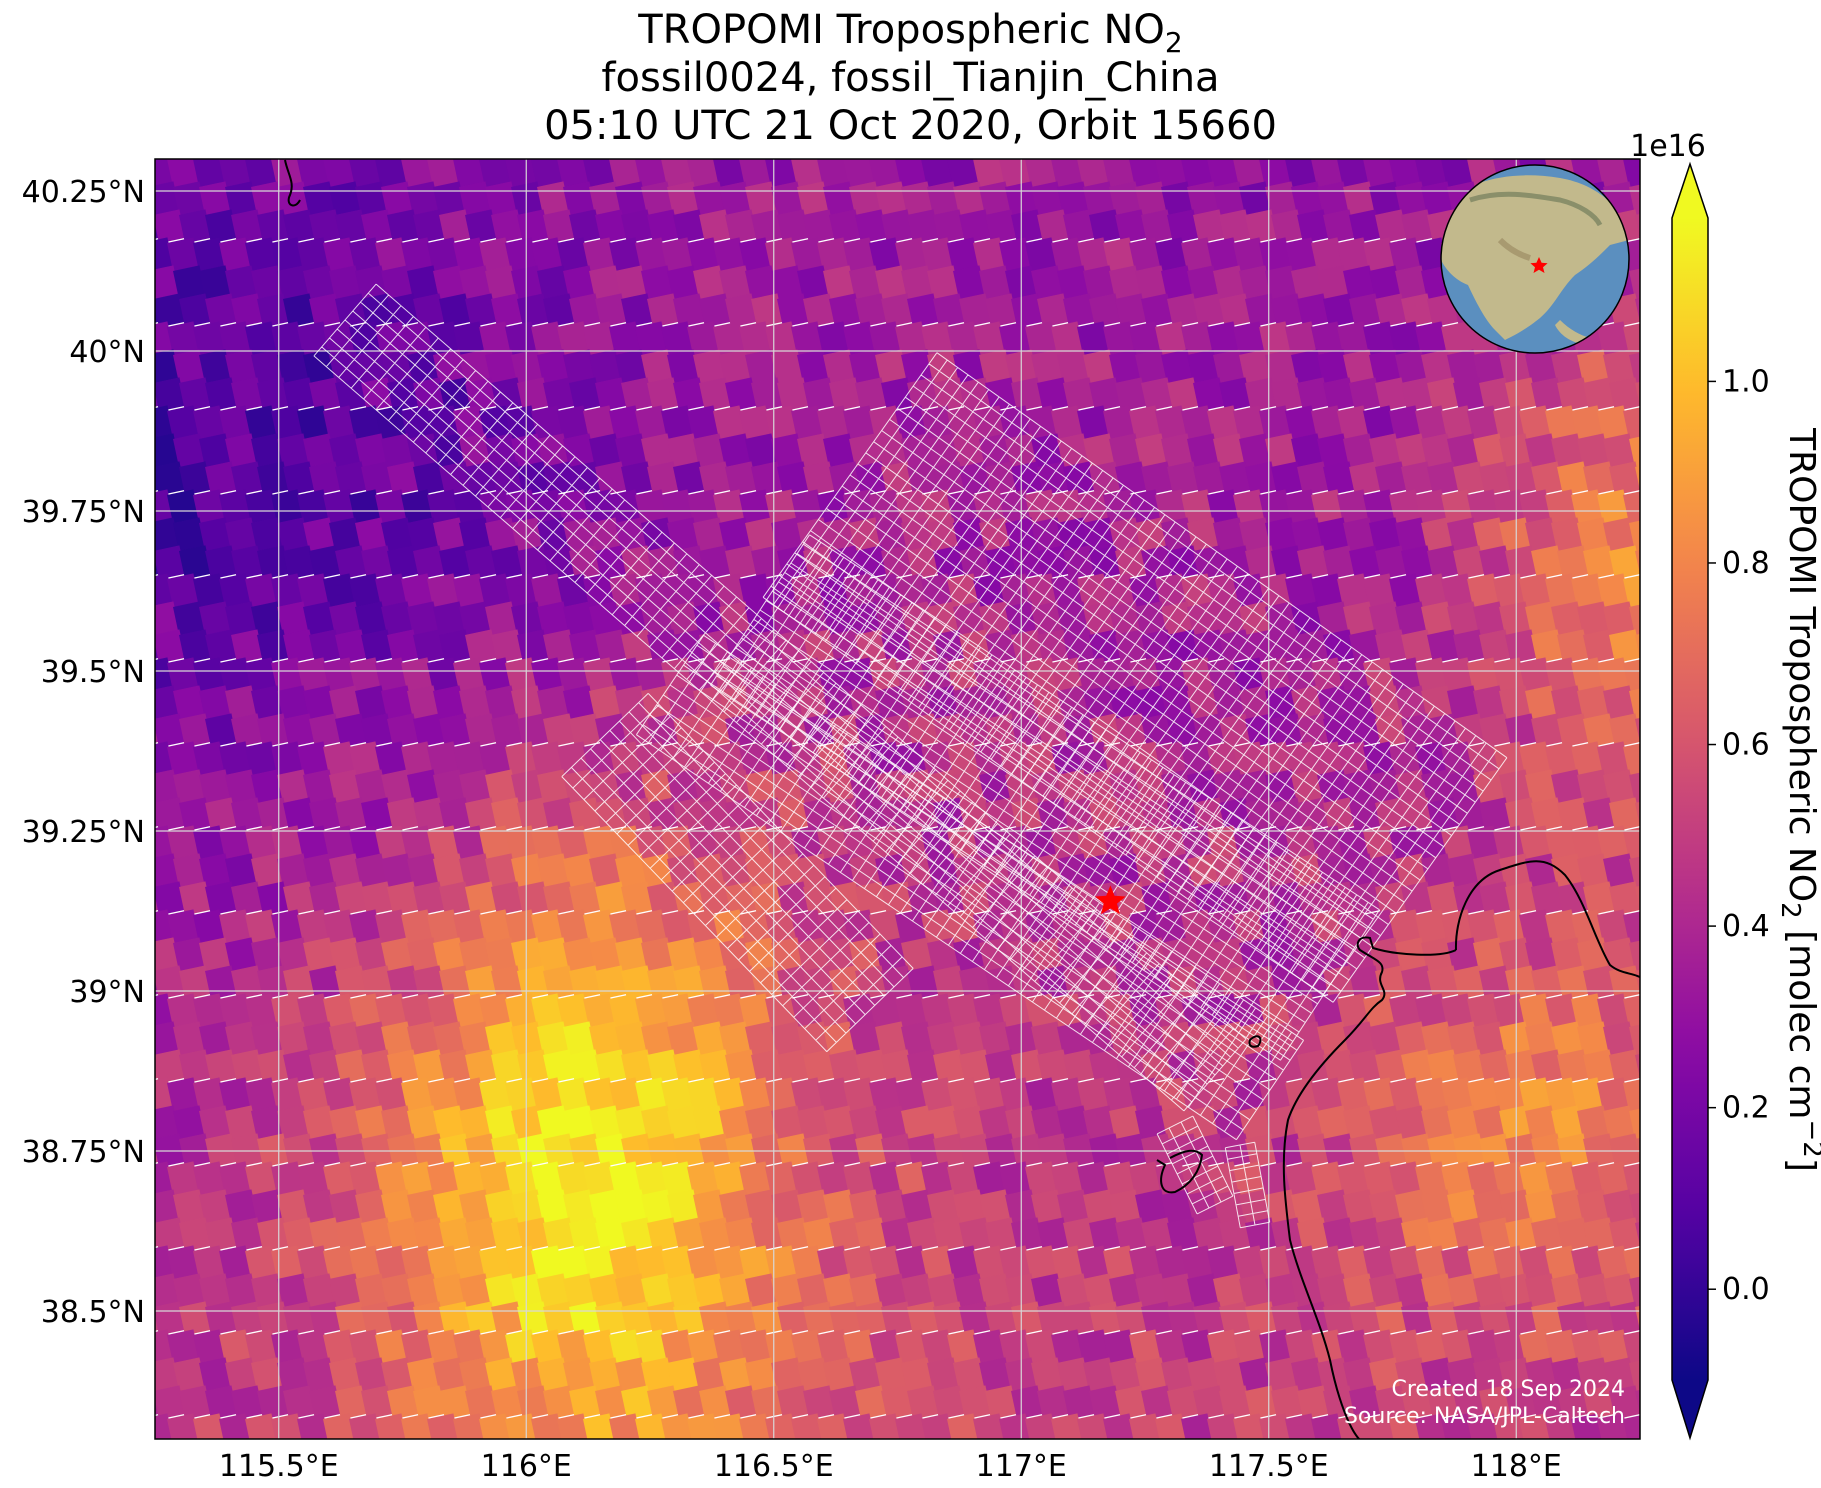 This screenshot has width=1821, height=1488. Describe the element at coordinates (1269, 1466) in the screenshot. I see `lon-tick-label: 117.5°E` at that location.